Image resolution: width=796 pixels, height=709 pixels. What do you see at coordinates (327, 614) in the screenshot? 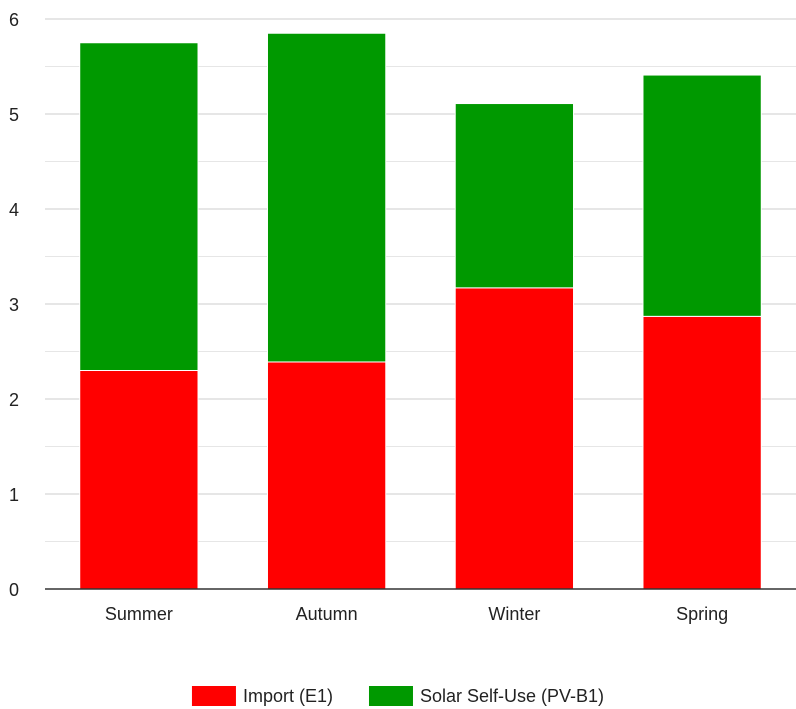
I see `x-tick-label: Autumn` at bounding box center [327, 614].